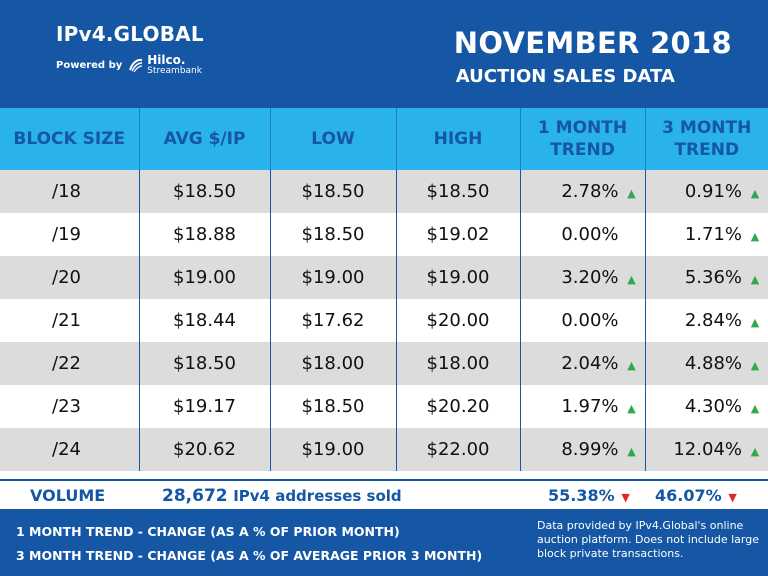  I want to click on powered-by-label: Powered by, so click(89, 65).